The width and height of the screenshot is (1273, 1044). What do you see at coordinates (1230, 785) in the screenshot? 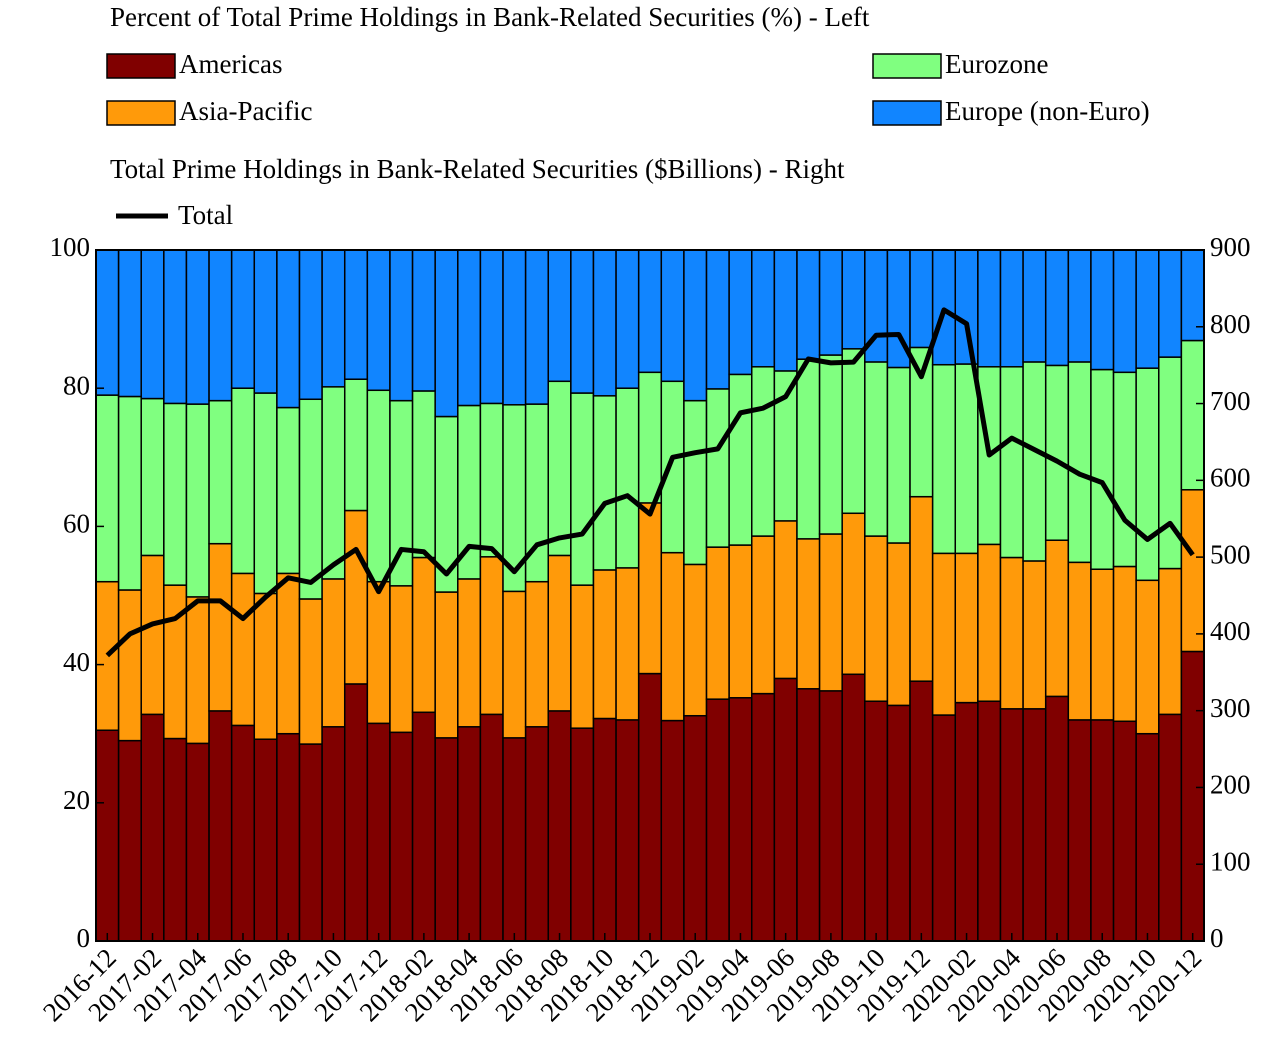
I see `y2-tick-label: 200` at bounding box center [1230, 785].